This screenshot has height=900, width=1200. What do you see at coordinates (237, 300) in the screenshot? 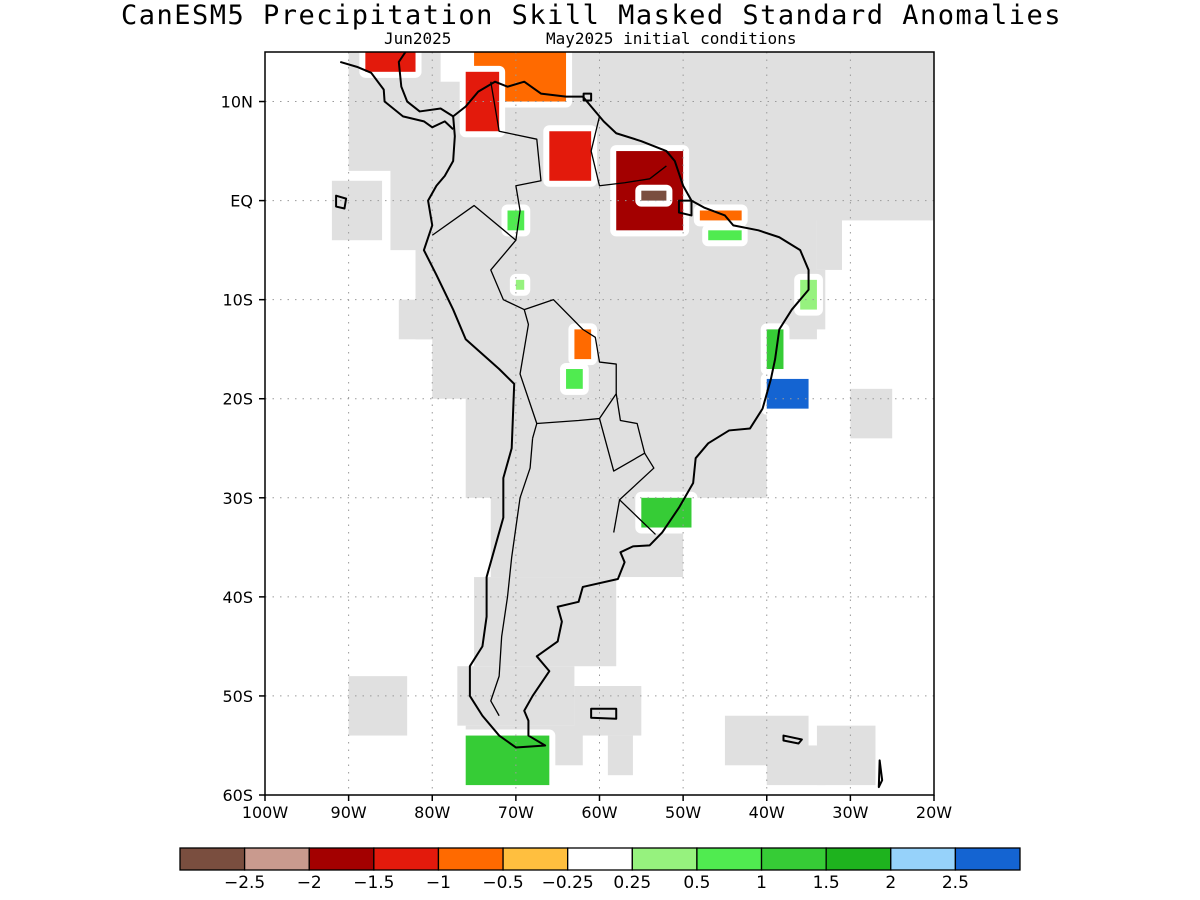
I see `lat-tick-label: 10S` at bounding box center [237, 300].